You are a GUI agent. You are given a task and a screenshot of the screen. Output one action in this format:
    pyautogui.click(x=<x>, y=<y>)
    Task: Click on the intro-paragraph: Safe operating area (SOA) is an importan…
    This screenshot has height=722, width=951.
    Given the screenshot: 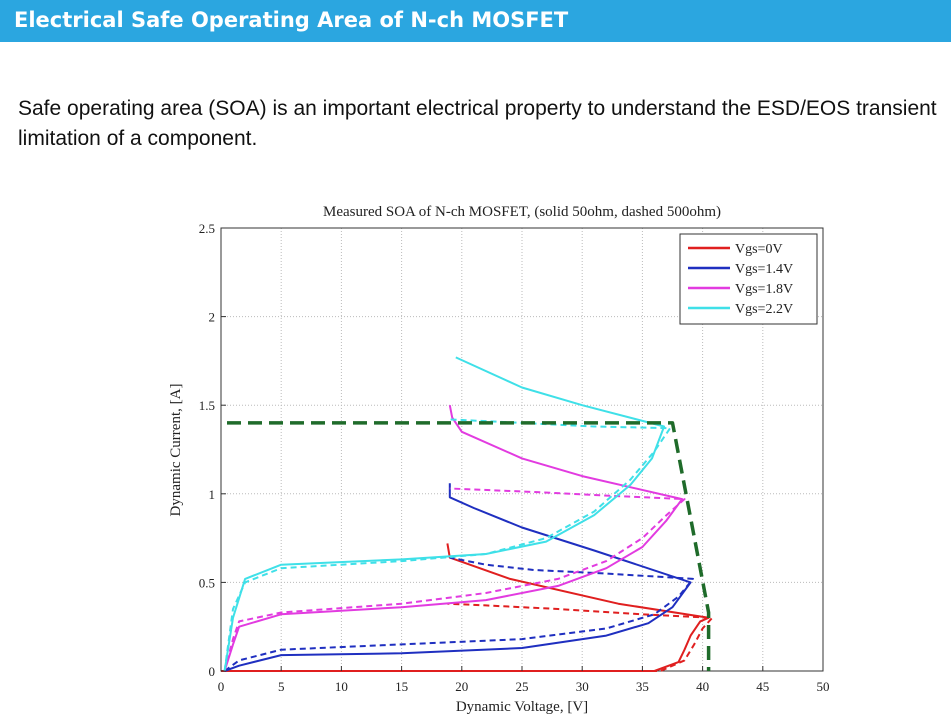 What is the action you would take?
    pyautogui.click(x=477, y=123)
    